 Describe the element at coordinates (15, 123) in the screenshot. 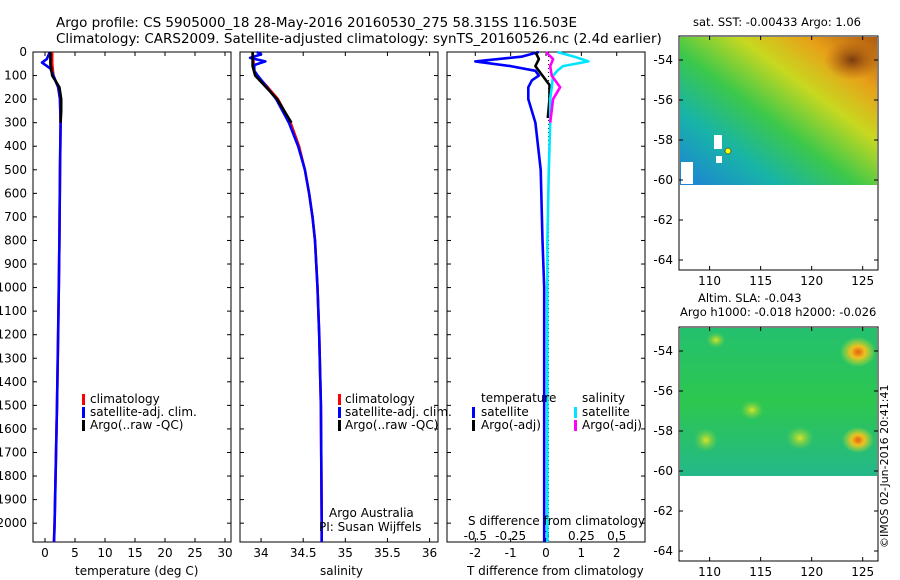

I see `depth-tick-label: 300` at that location.